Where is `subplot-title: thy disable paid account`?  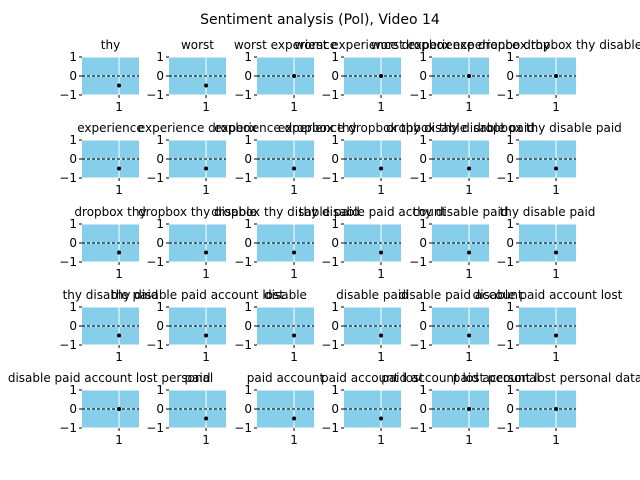
subplot-title: thy disable paid account is located at coordinates (373, 212).